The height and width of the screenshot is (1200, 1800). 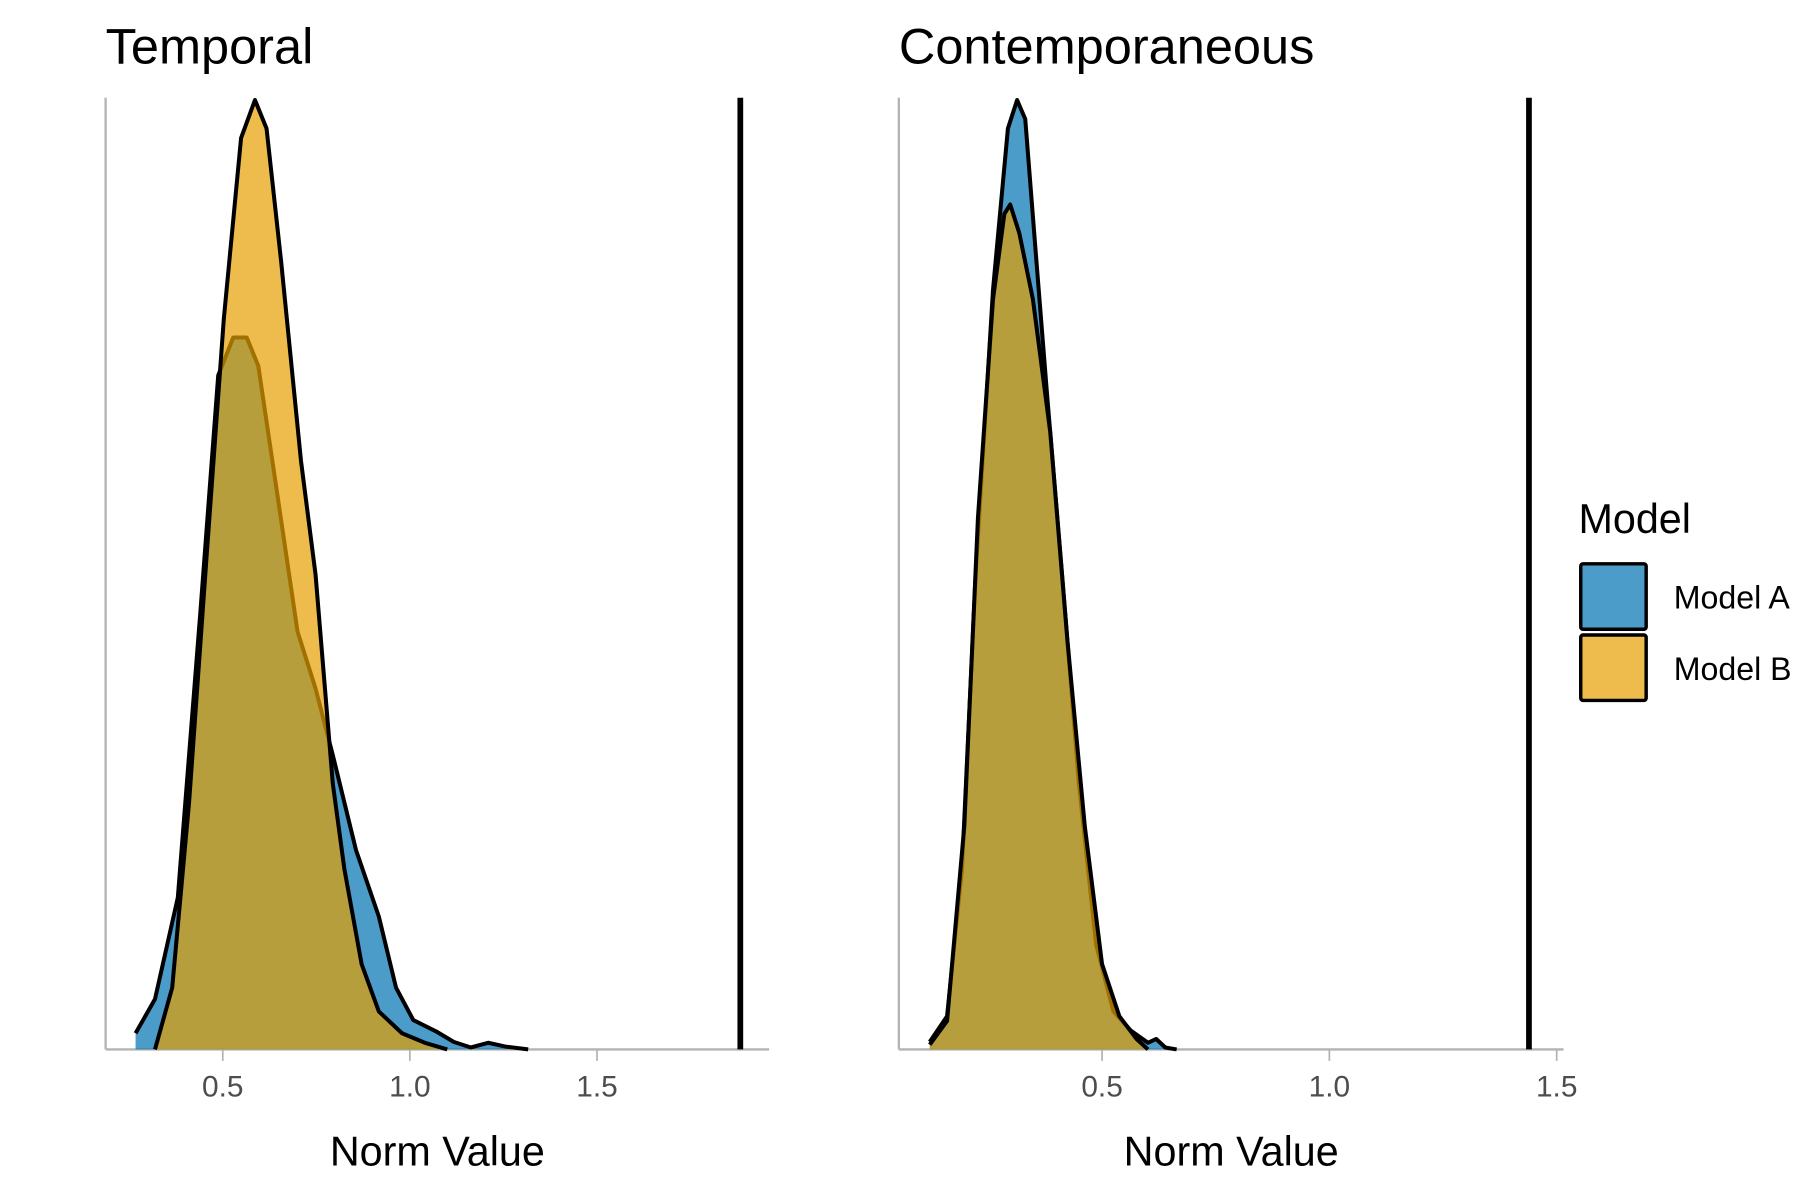 I want to click on legend-title: Model, so click(x=1634, y=519).